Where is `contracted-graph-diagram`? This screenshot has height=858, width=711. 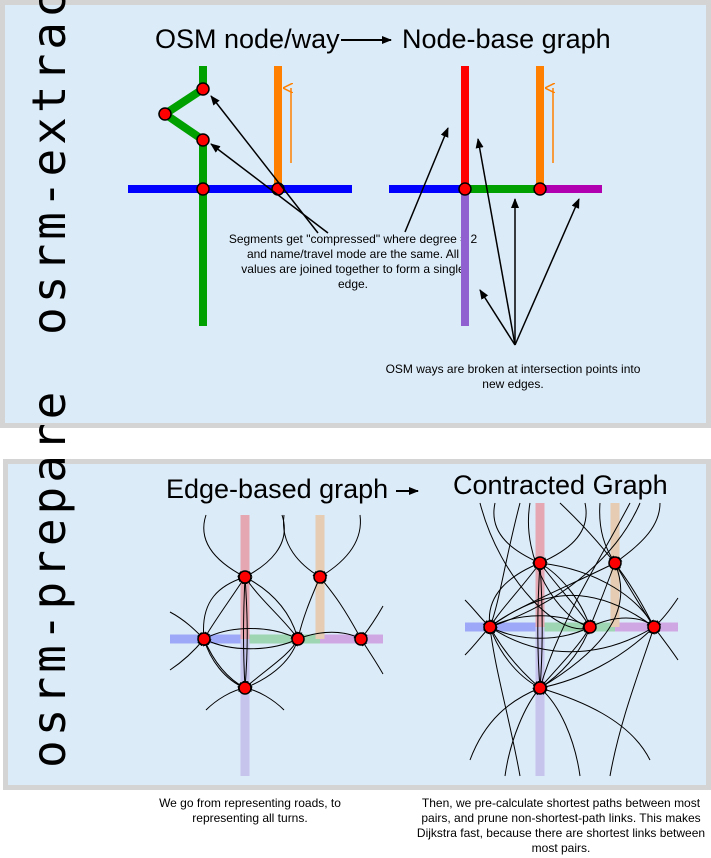 contracted-graph-diagram is located at coordinates (571, 639).